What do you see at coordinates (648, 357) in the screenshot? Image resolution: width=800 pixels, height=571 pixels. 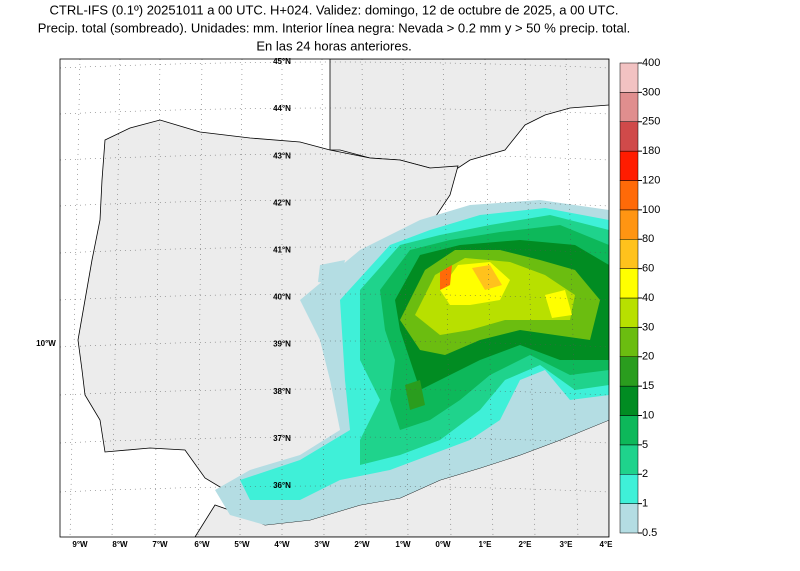 I see `colorbar-label: 20` at bounding box center [648, 357].